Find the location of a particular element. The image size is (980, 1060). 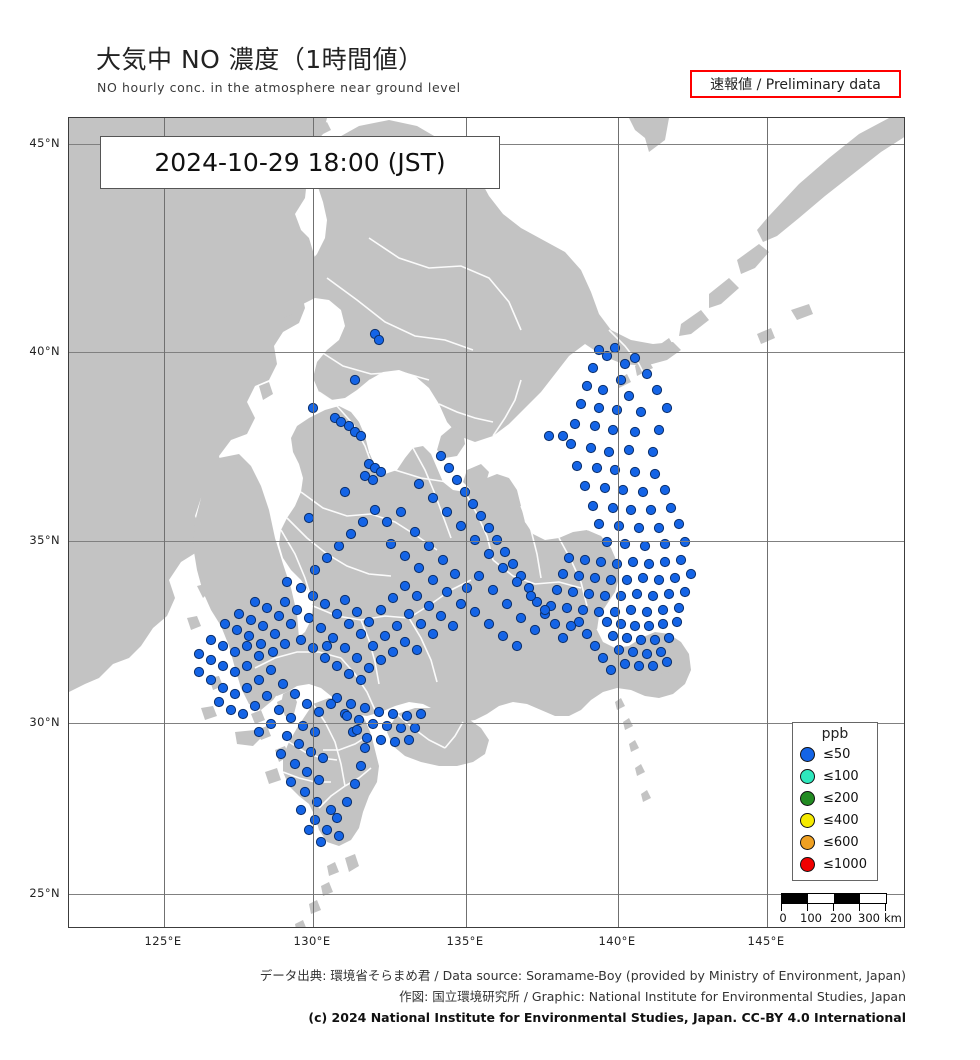

scale-label-0: 0 is located at coordinates (783, 918).